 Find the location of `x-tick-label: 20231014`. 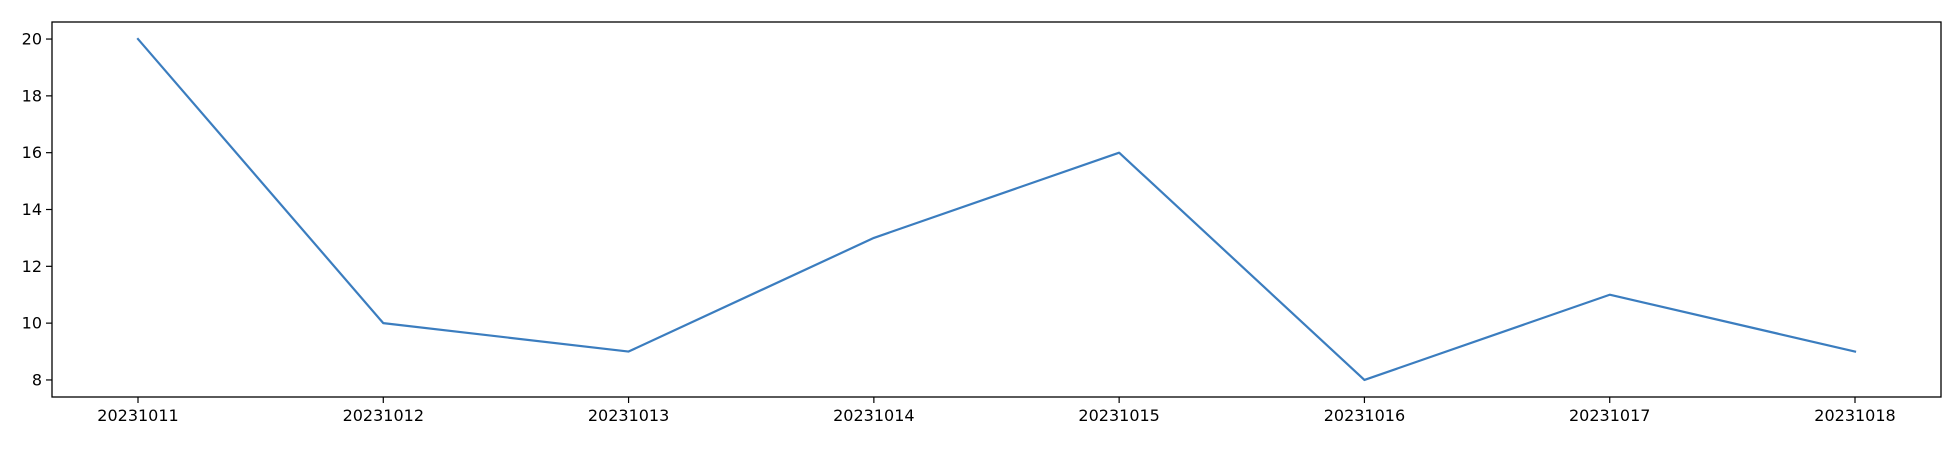

x-tick-label: 20231014 is located at coordinates (873, 415).